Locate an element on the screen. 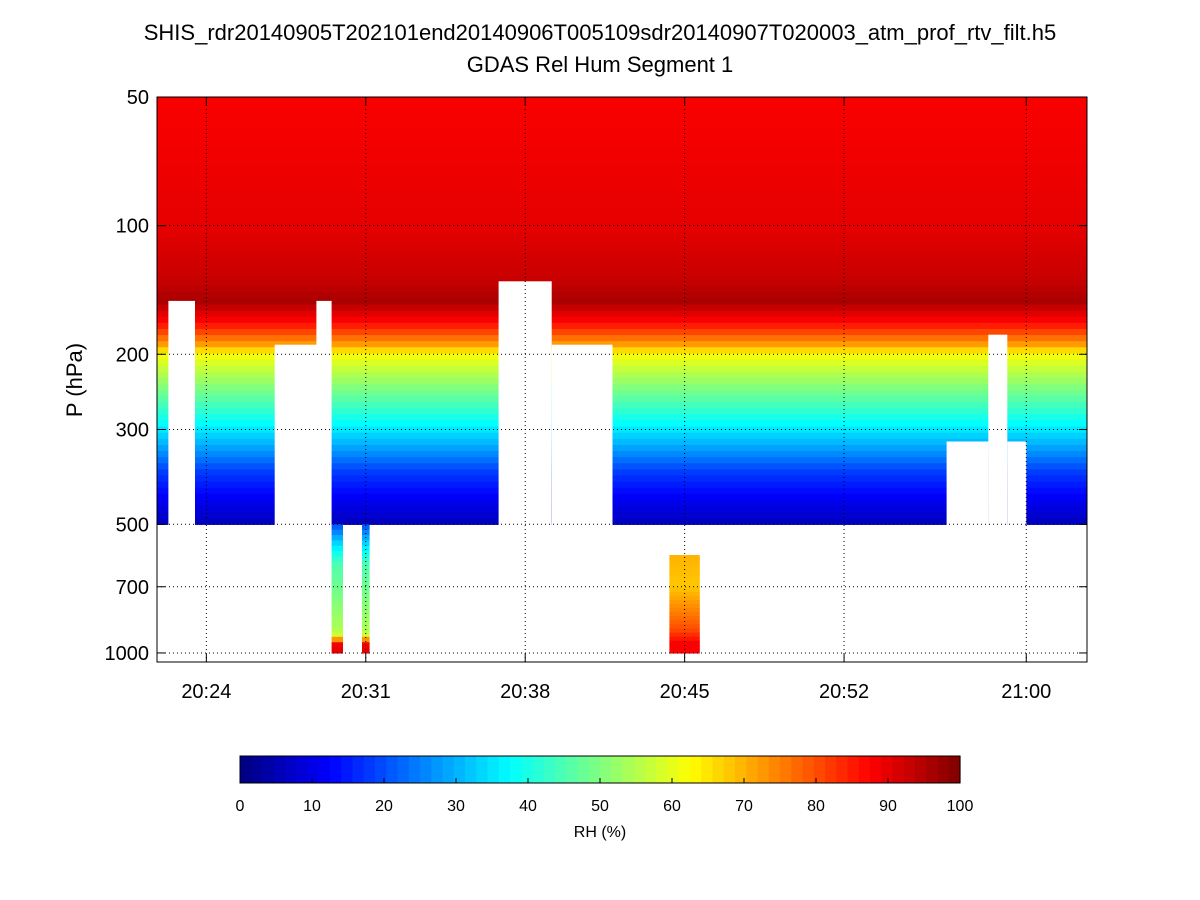 The image size is (1200, 900). colorbar-tick-label: 40 is located at coordinates (528, 806).